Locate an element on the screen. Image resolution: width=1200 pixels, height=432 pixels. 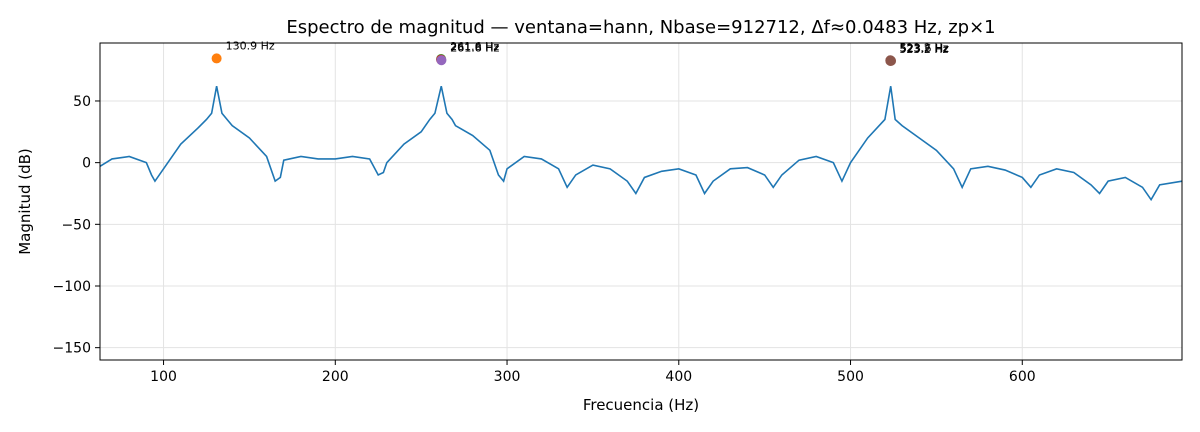
y-tick-label: −150 is located at coordinates (72, 349).